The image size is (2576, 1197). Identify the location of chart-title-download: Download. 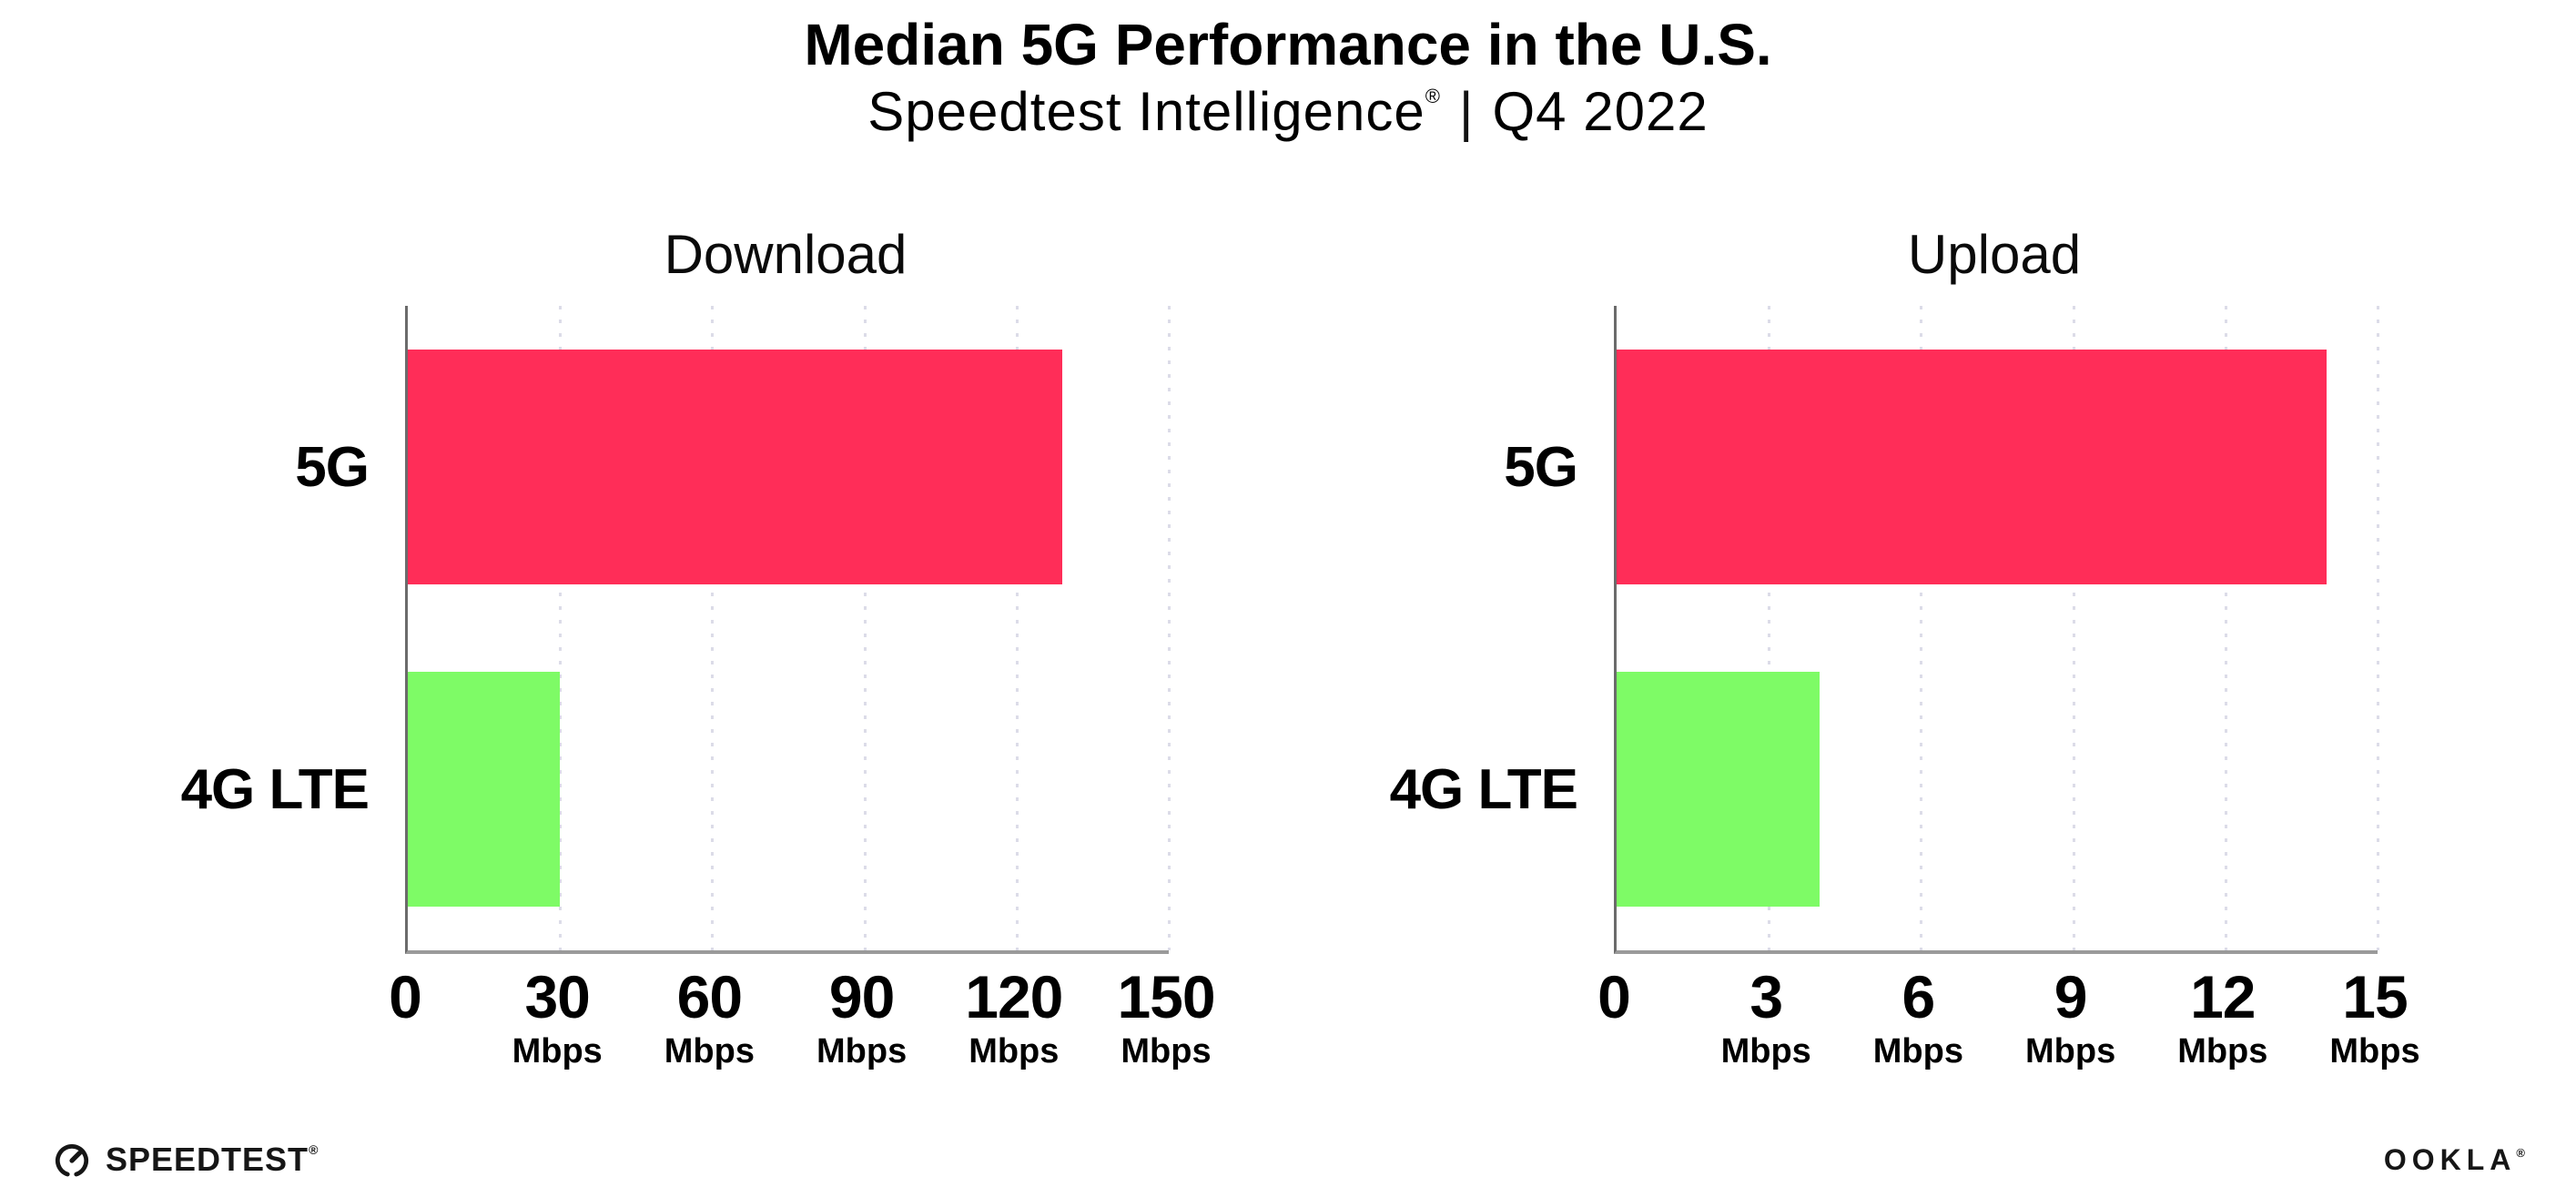
(786, 255).